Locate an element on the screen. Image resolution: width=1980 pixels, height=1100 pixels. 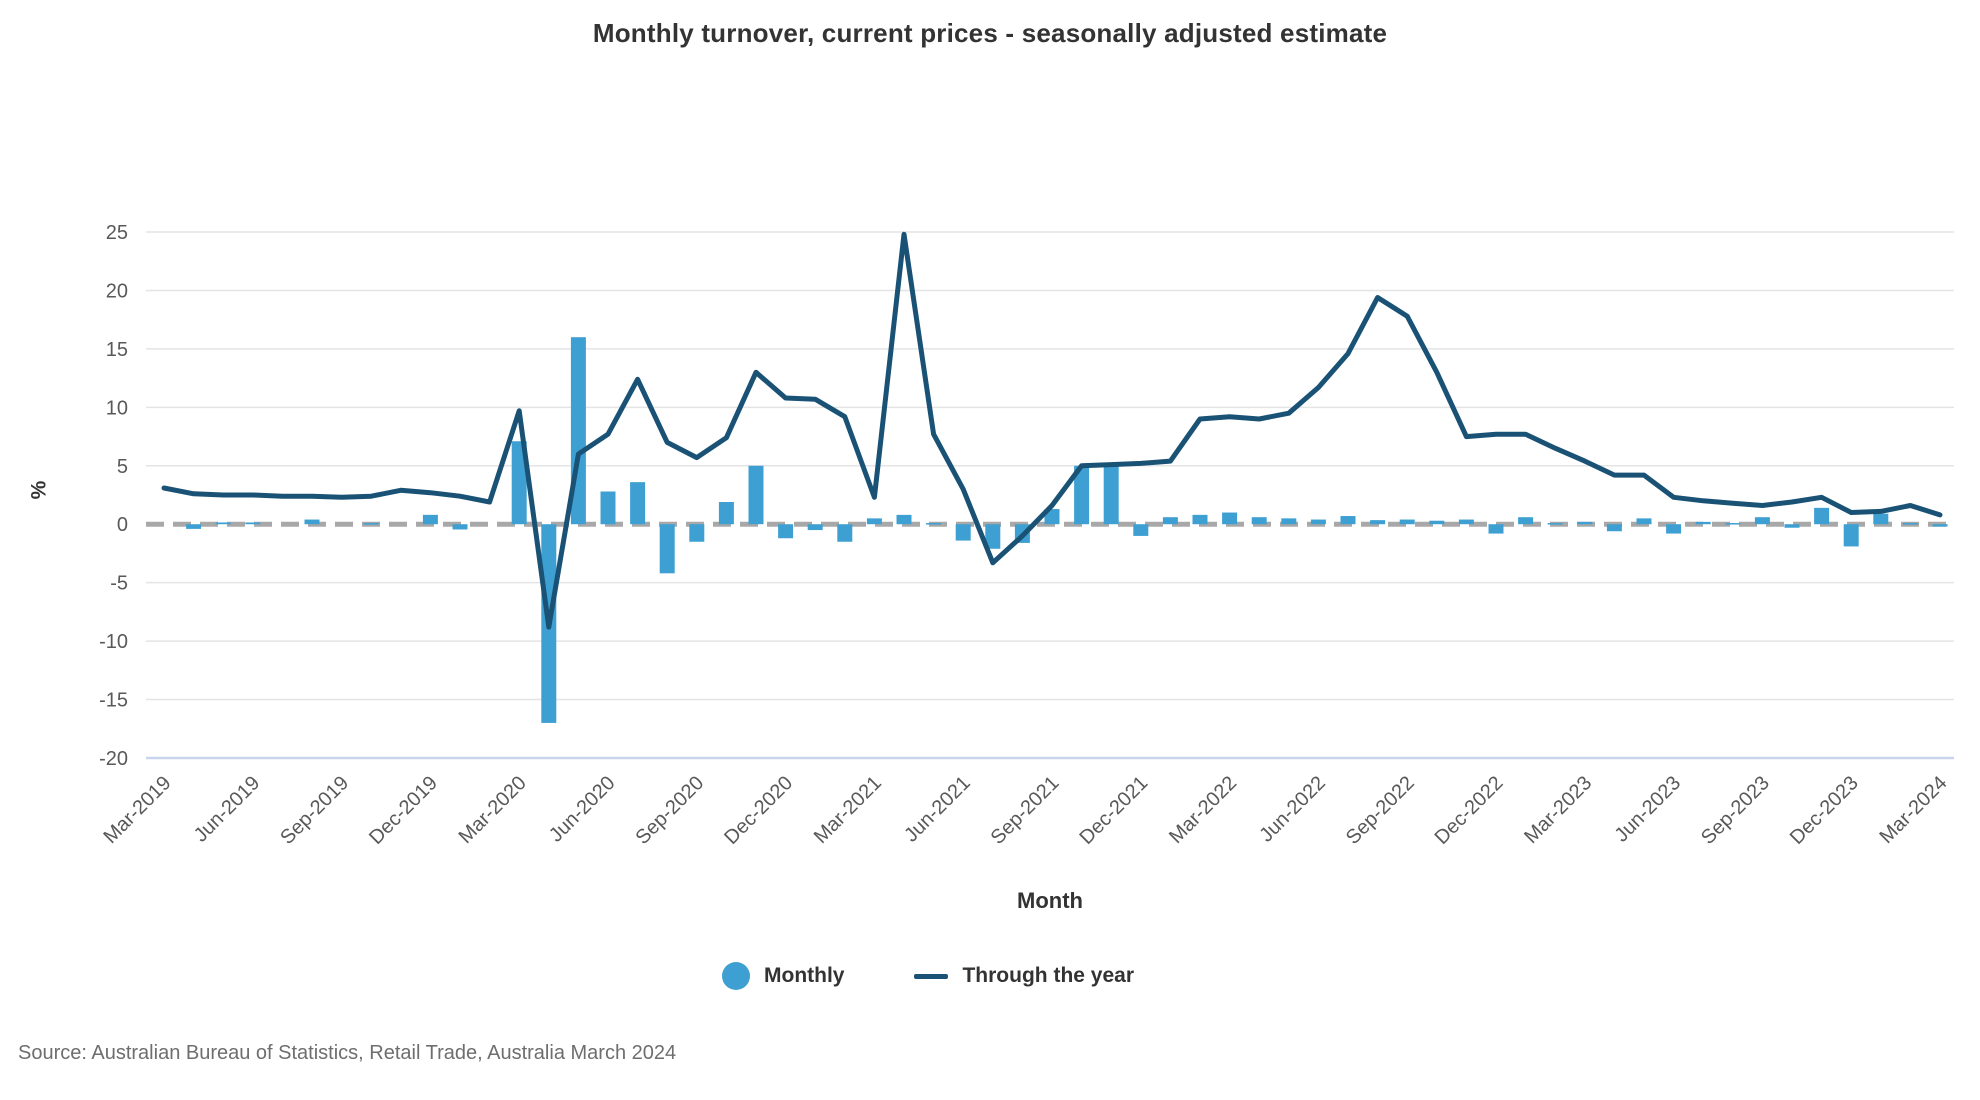
y-tick-20: 20 is located at coordinates (117, 291).